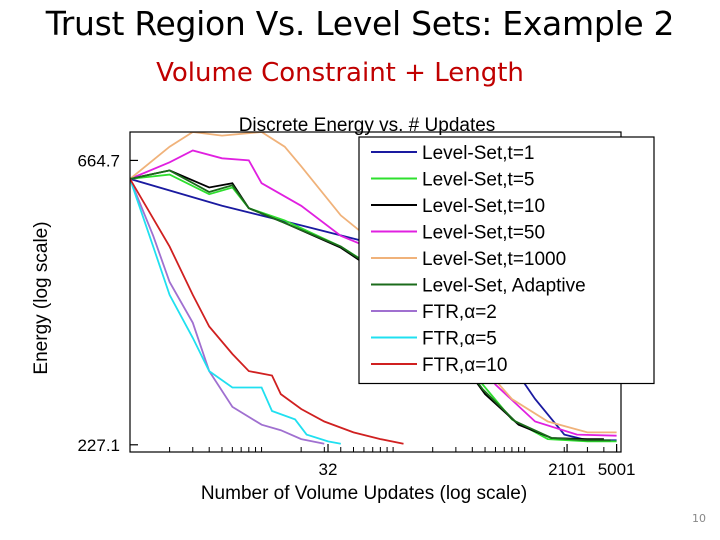 This screenshot has width=720, height=540. Describe the element at coordinates (459, 312) in the screenshot. I see `legend-entry-label: FTR,α=2` at that location.